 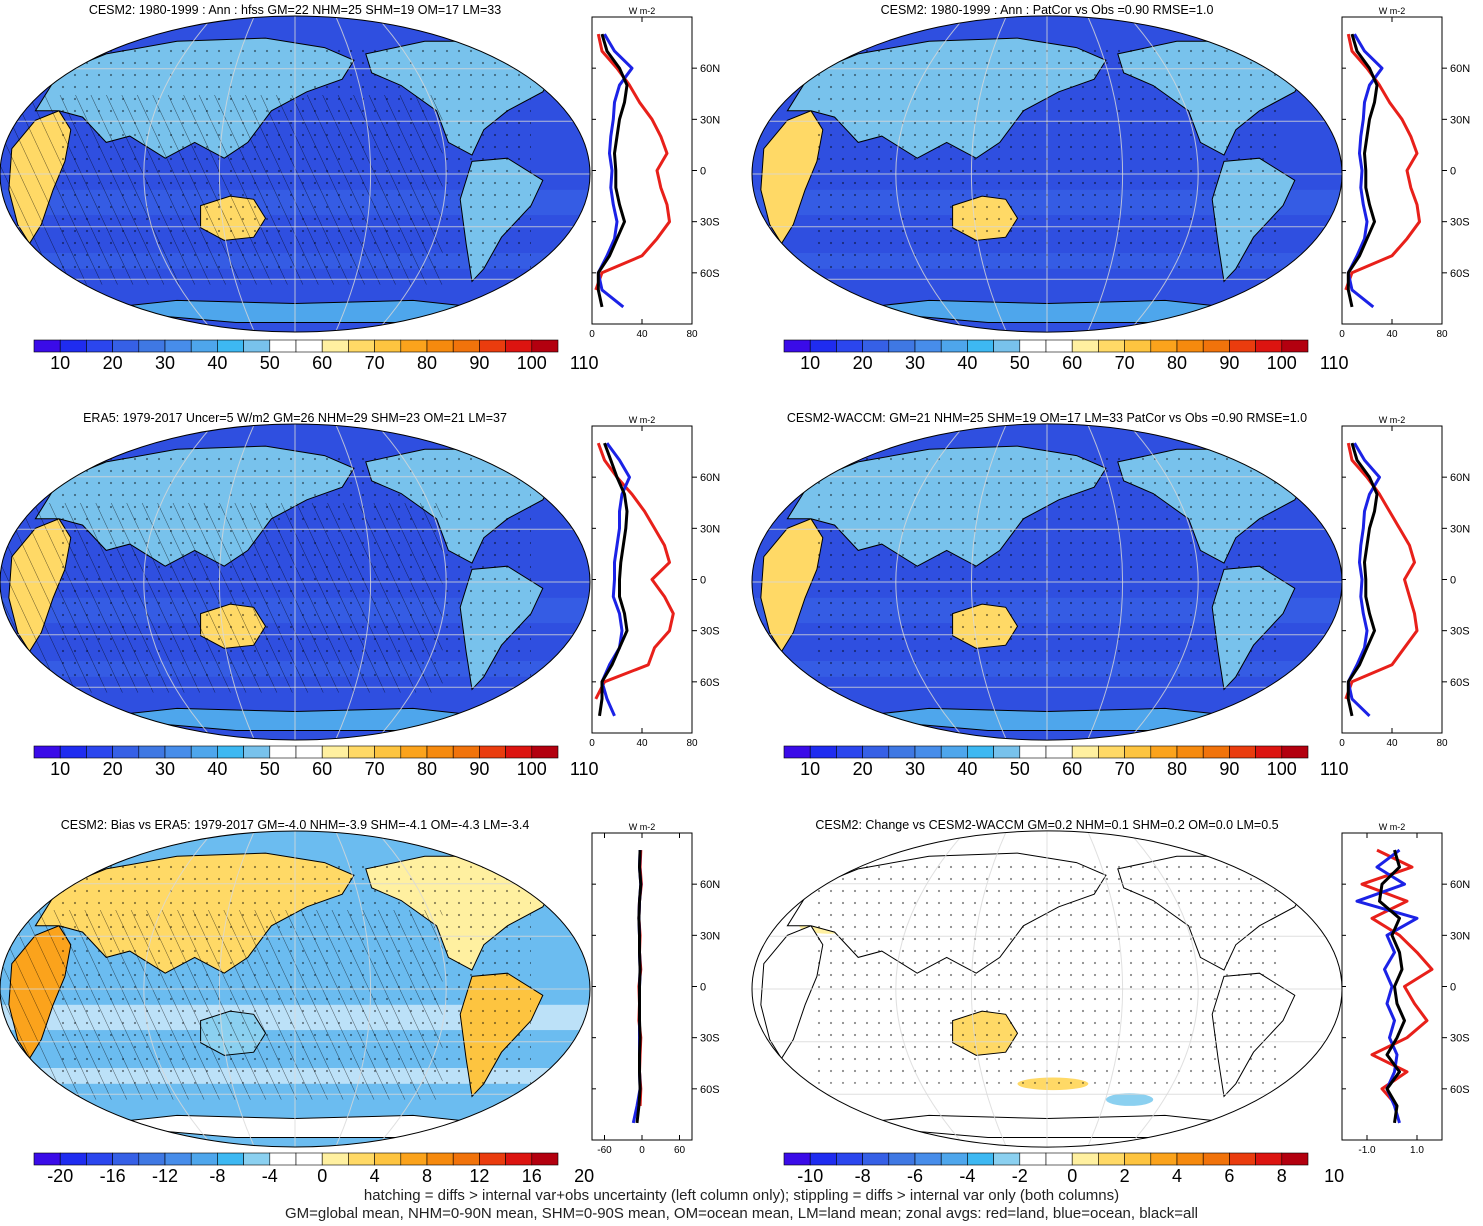 I want to click on colorbar-tick-label: -6, so click(x=915, y=1176).